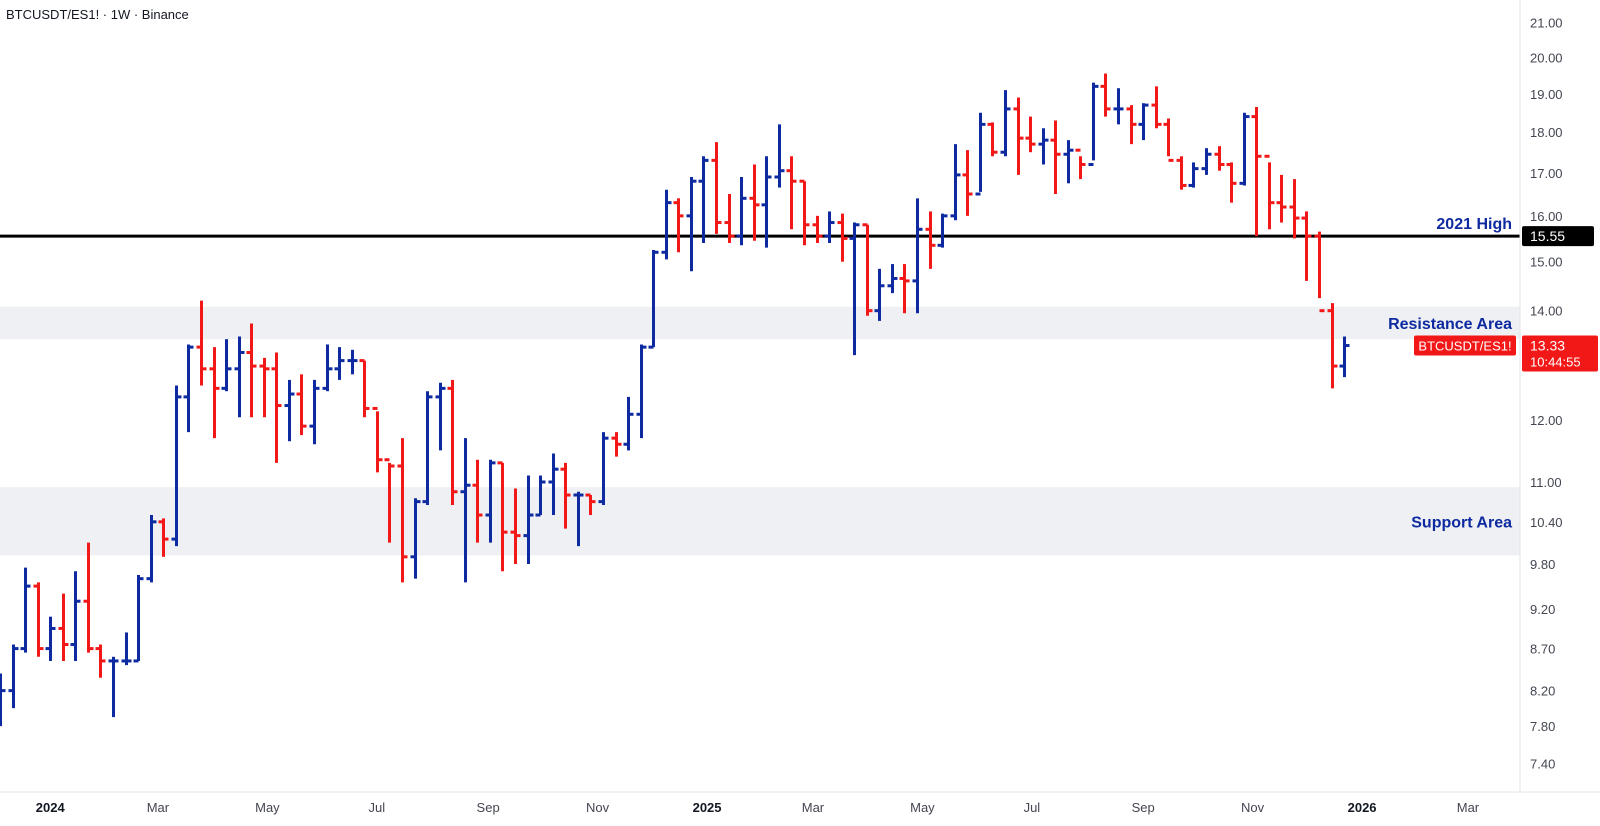 Image resolution: width=1600 pixels, height=826 pixels. I want to click on y-tick-label: 17.00, so click(1546, 173).